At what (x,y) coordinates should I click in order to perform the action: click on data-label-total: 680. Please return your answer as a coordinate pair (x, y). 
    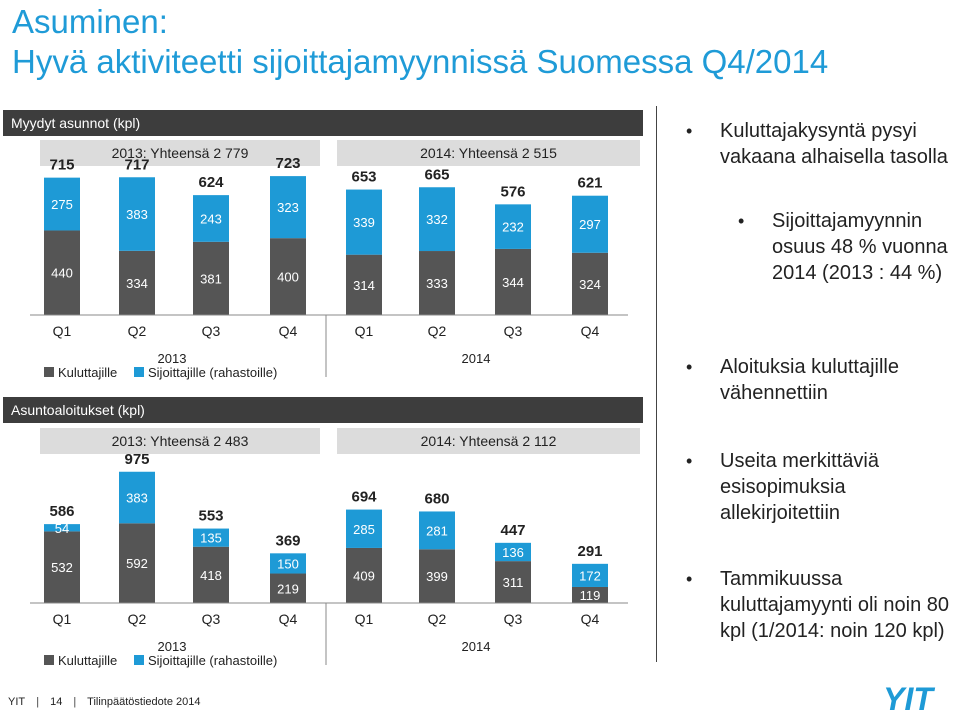
    Looking at the image, I should click on (436, 498).